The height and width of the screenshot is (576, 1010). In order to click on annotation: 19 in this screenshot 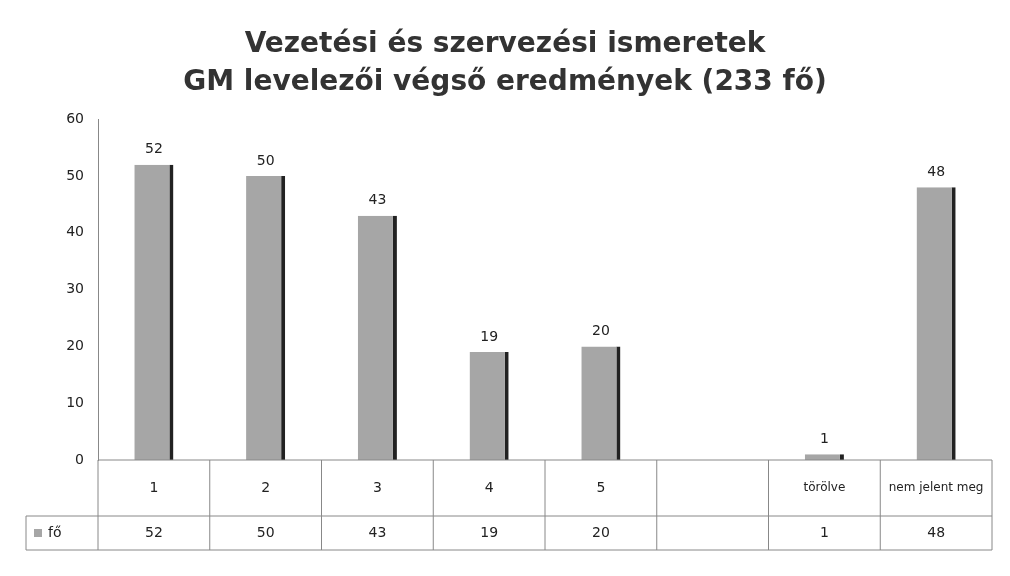, I will do `click(489, 335)`.